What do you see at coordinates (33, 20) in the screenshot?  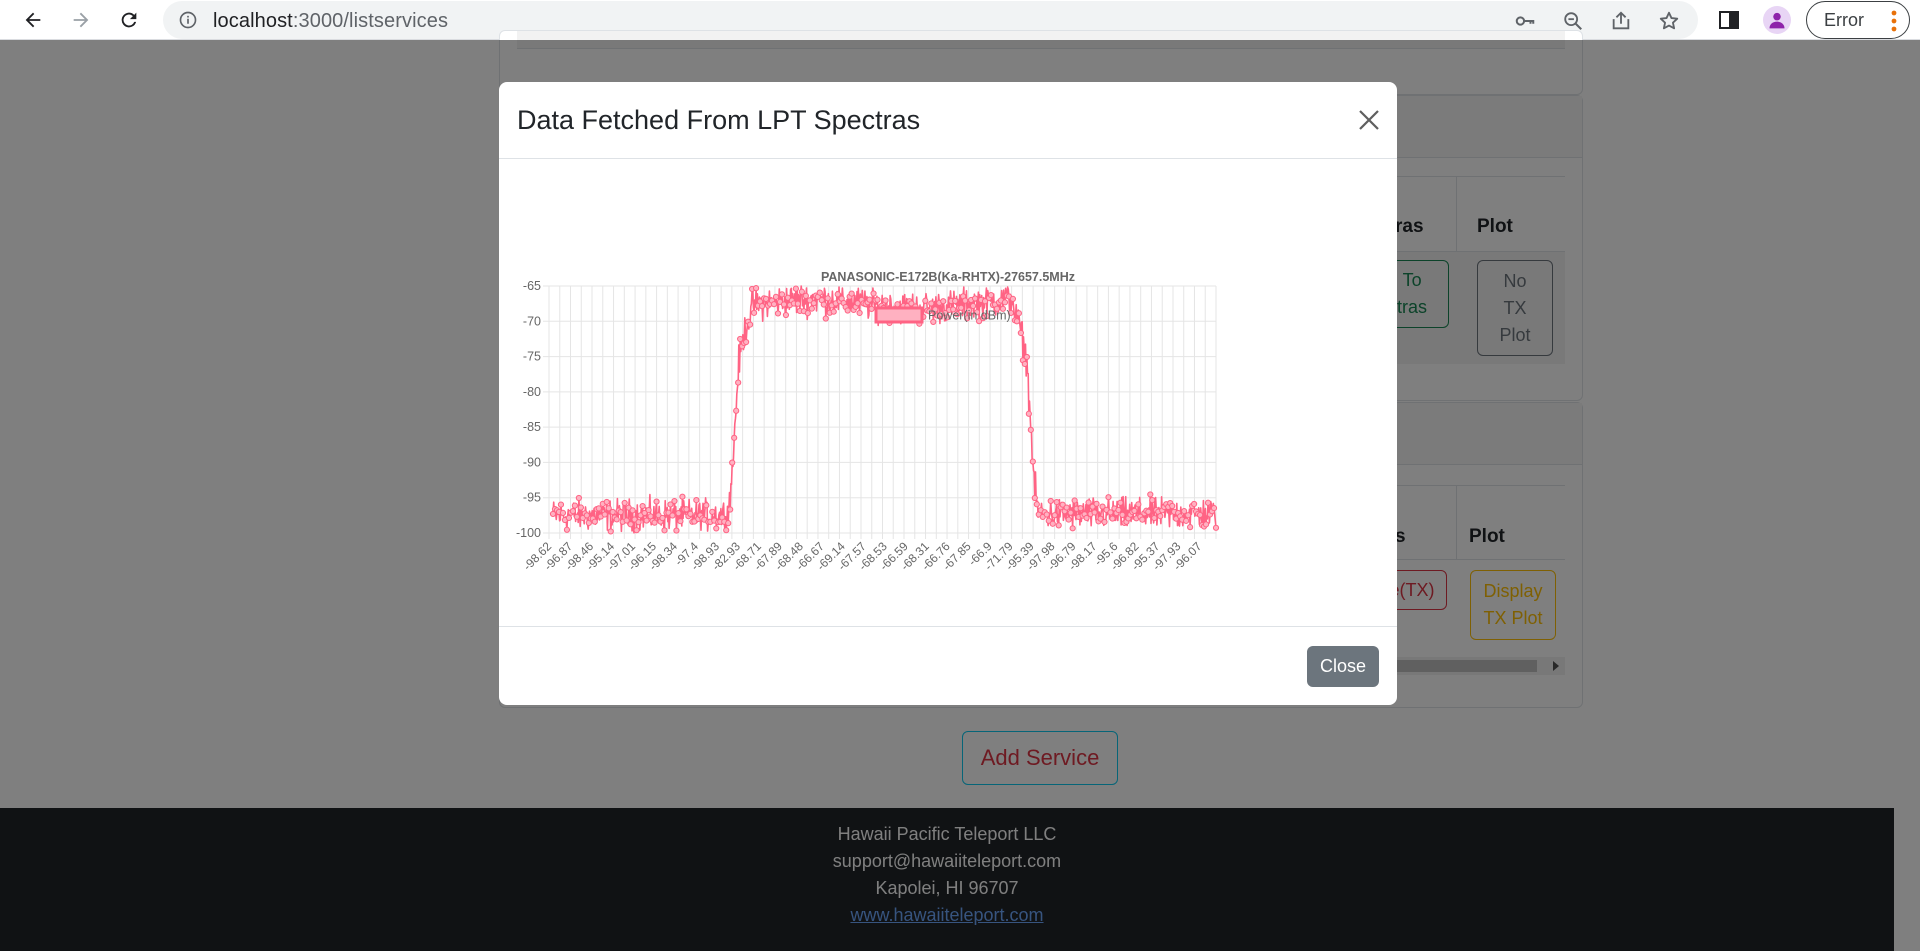 I see `back-button` at bounding box center [33, 20].